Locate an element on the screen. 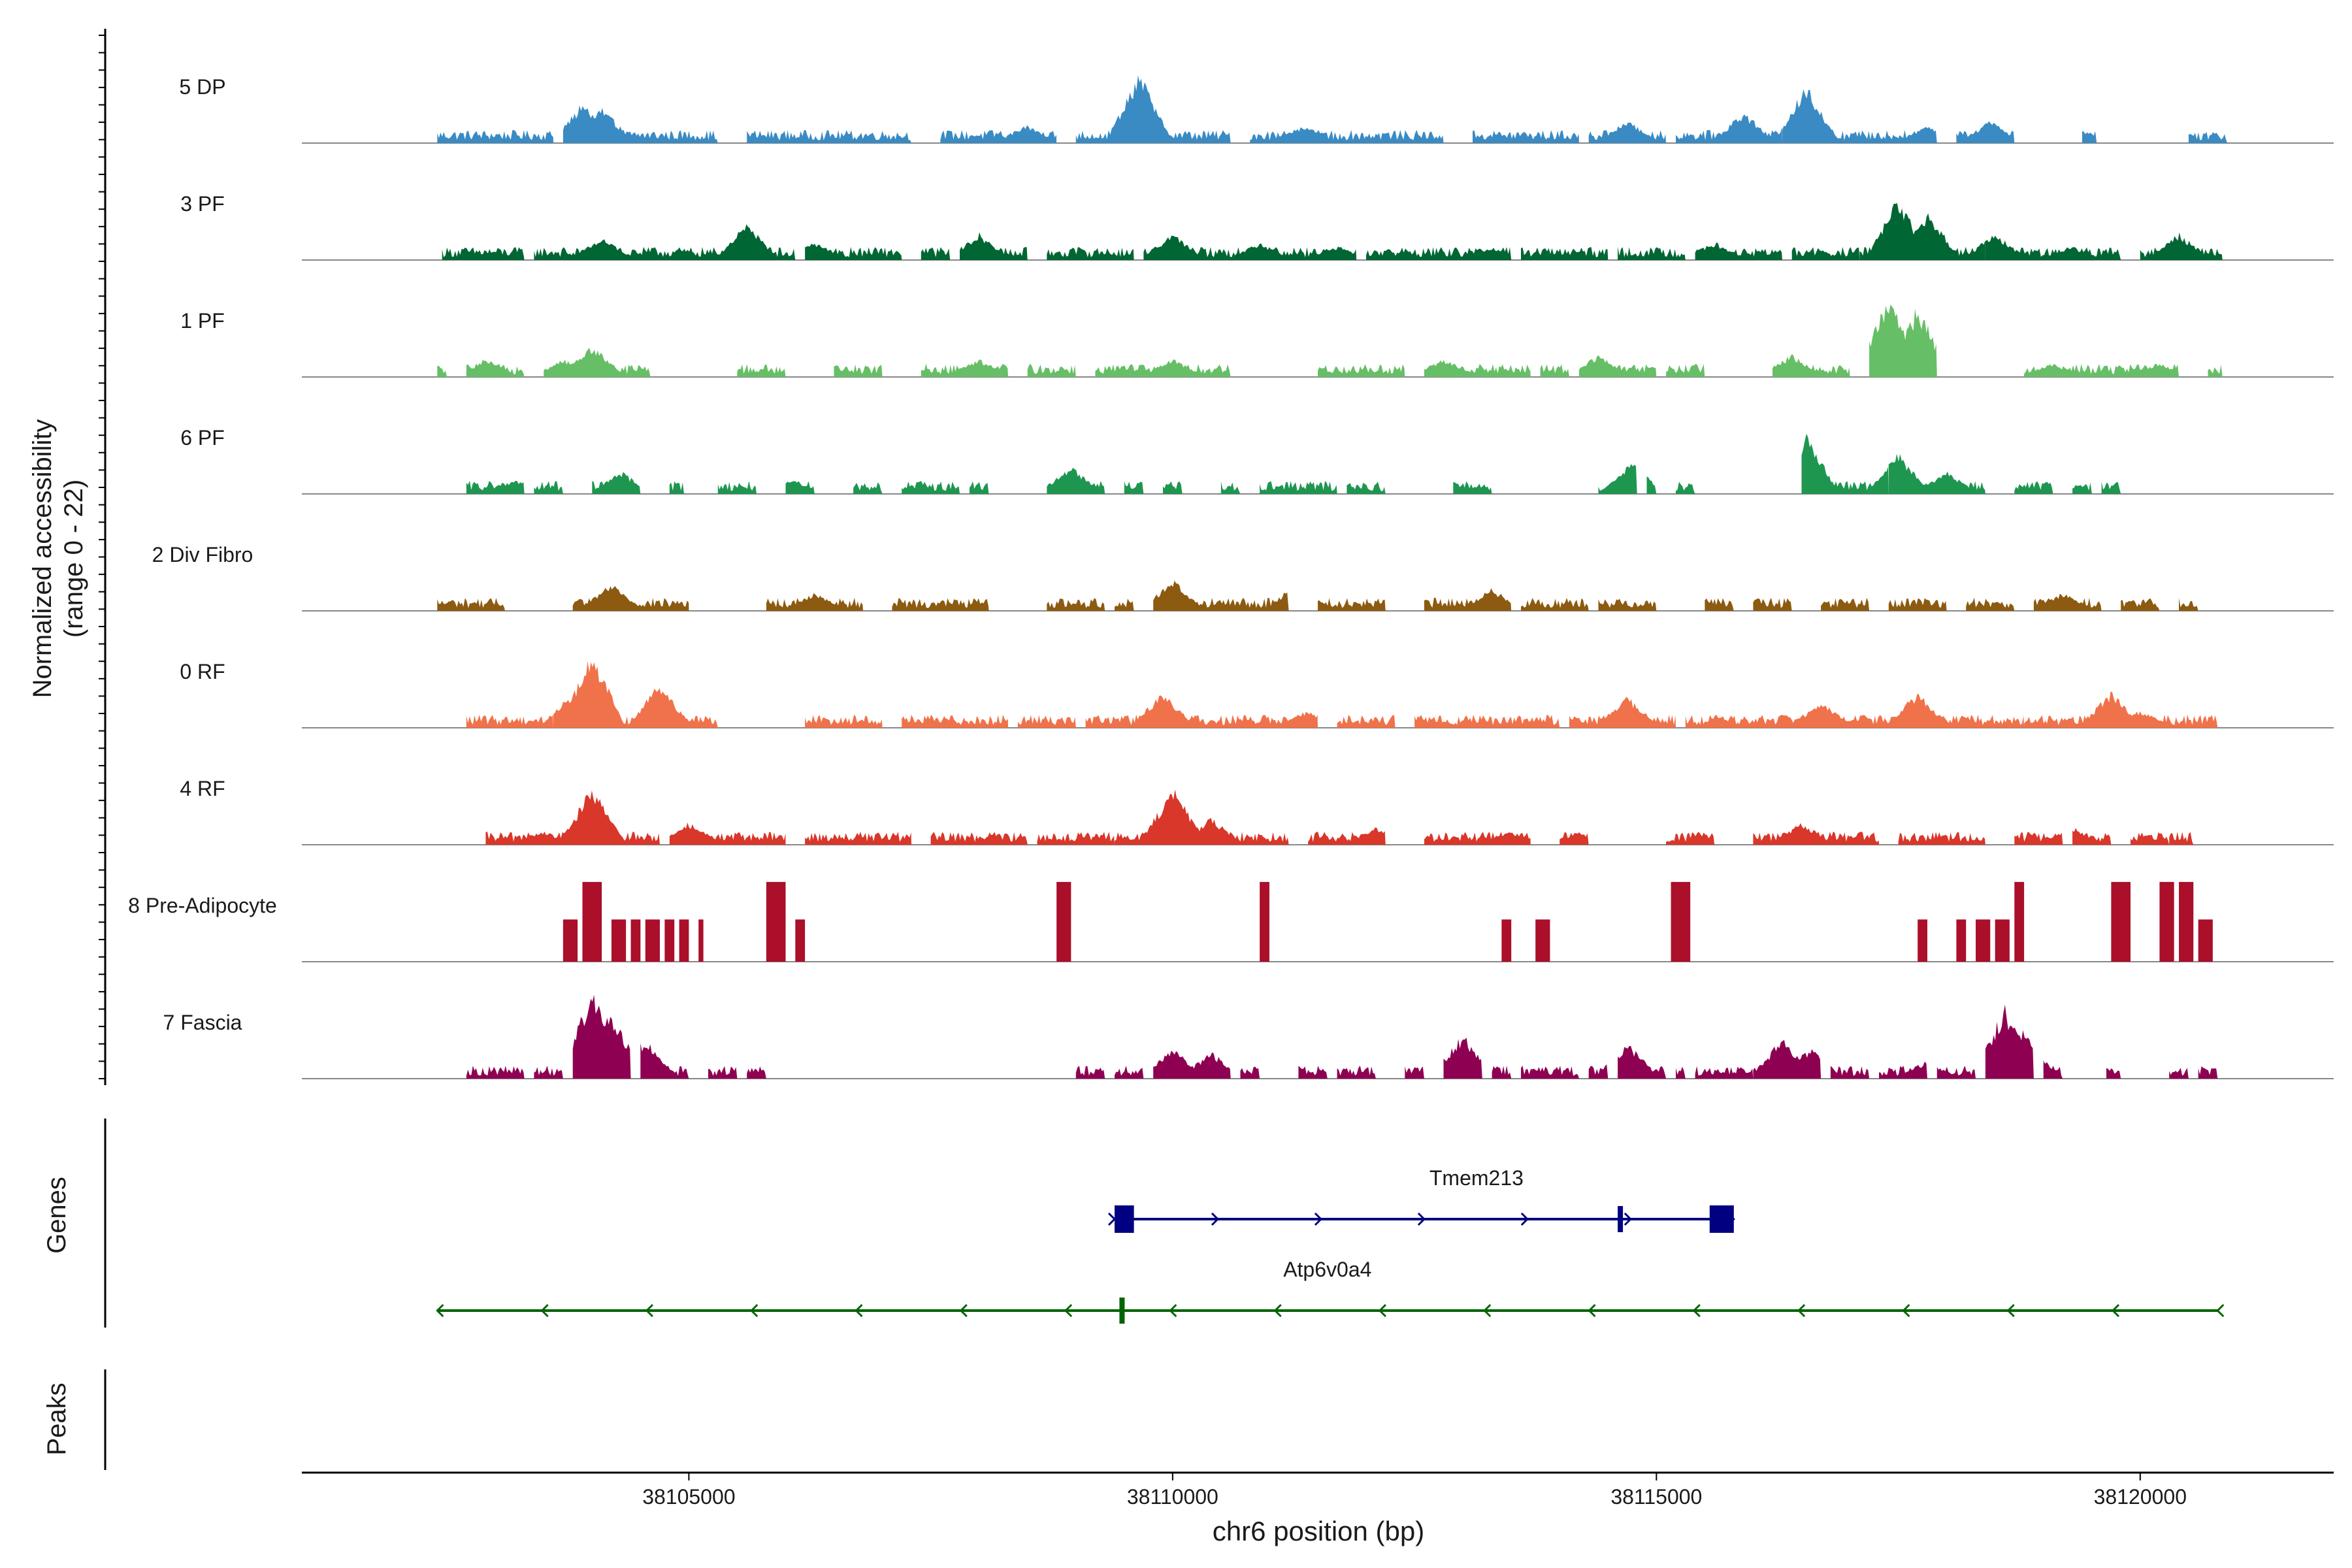 The width and height of the screenshot is (2352, 1568). track-label: 1 PF is located at coordinates (202, 321).